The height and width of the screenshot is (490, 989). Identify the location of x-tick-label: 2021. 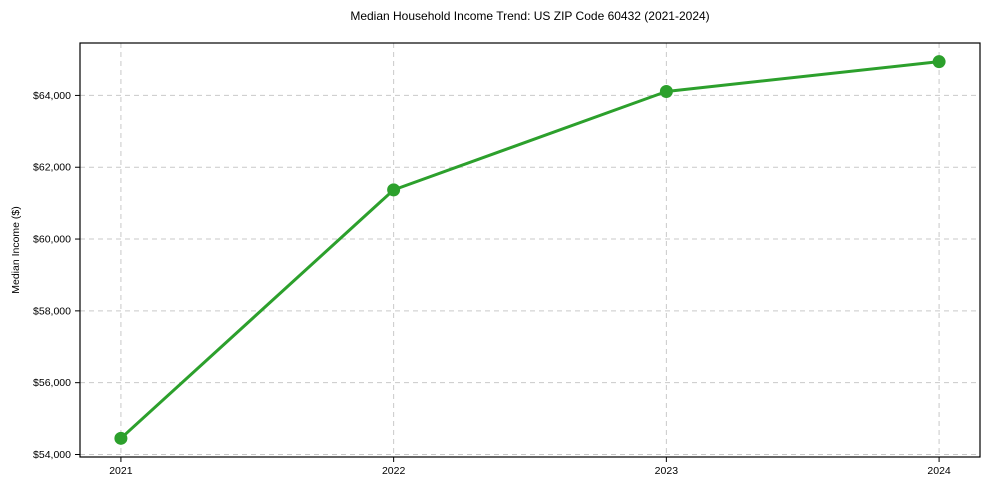
(121, 471).